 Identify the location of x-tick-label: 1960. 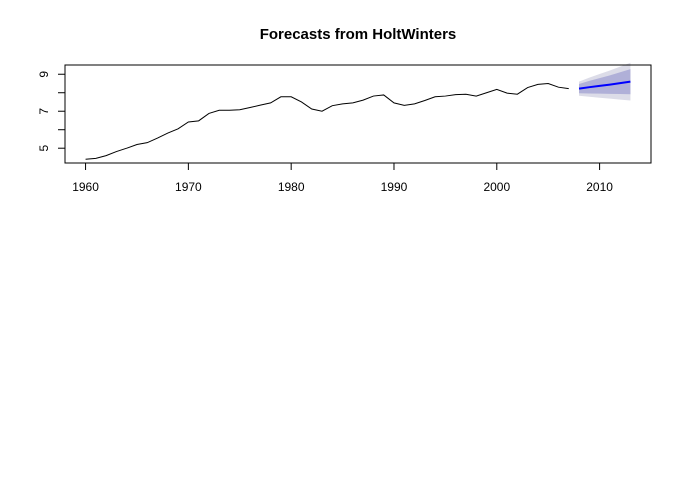
(85, 187).